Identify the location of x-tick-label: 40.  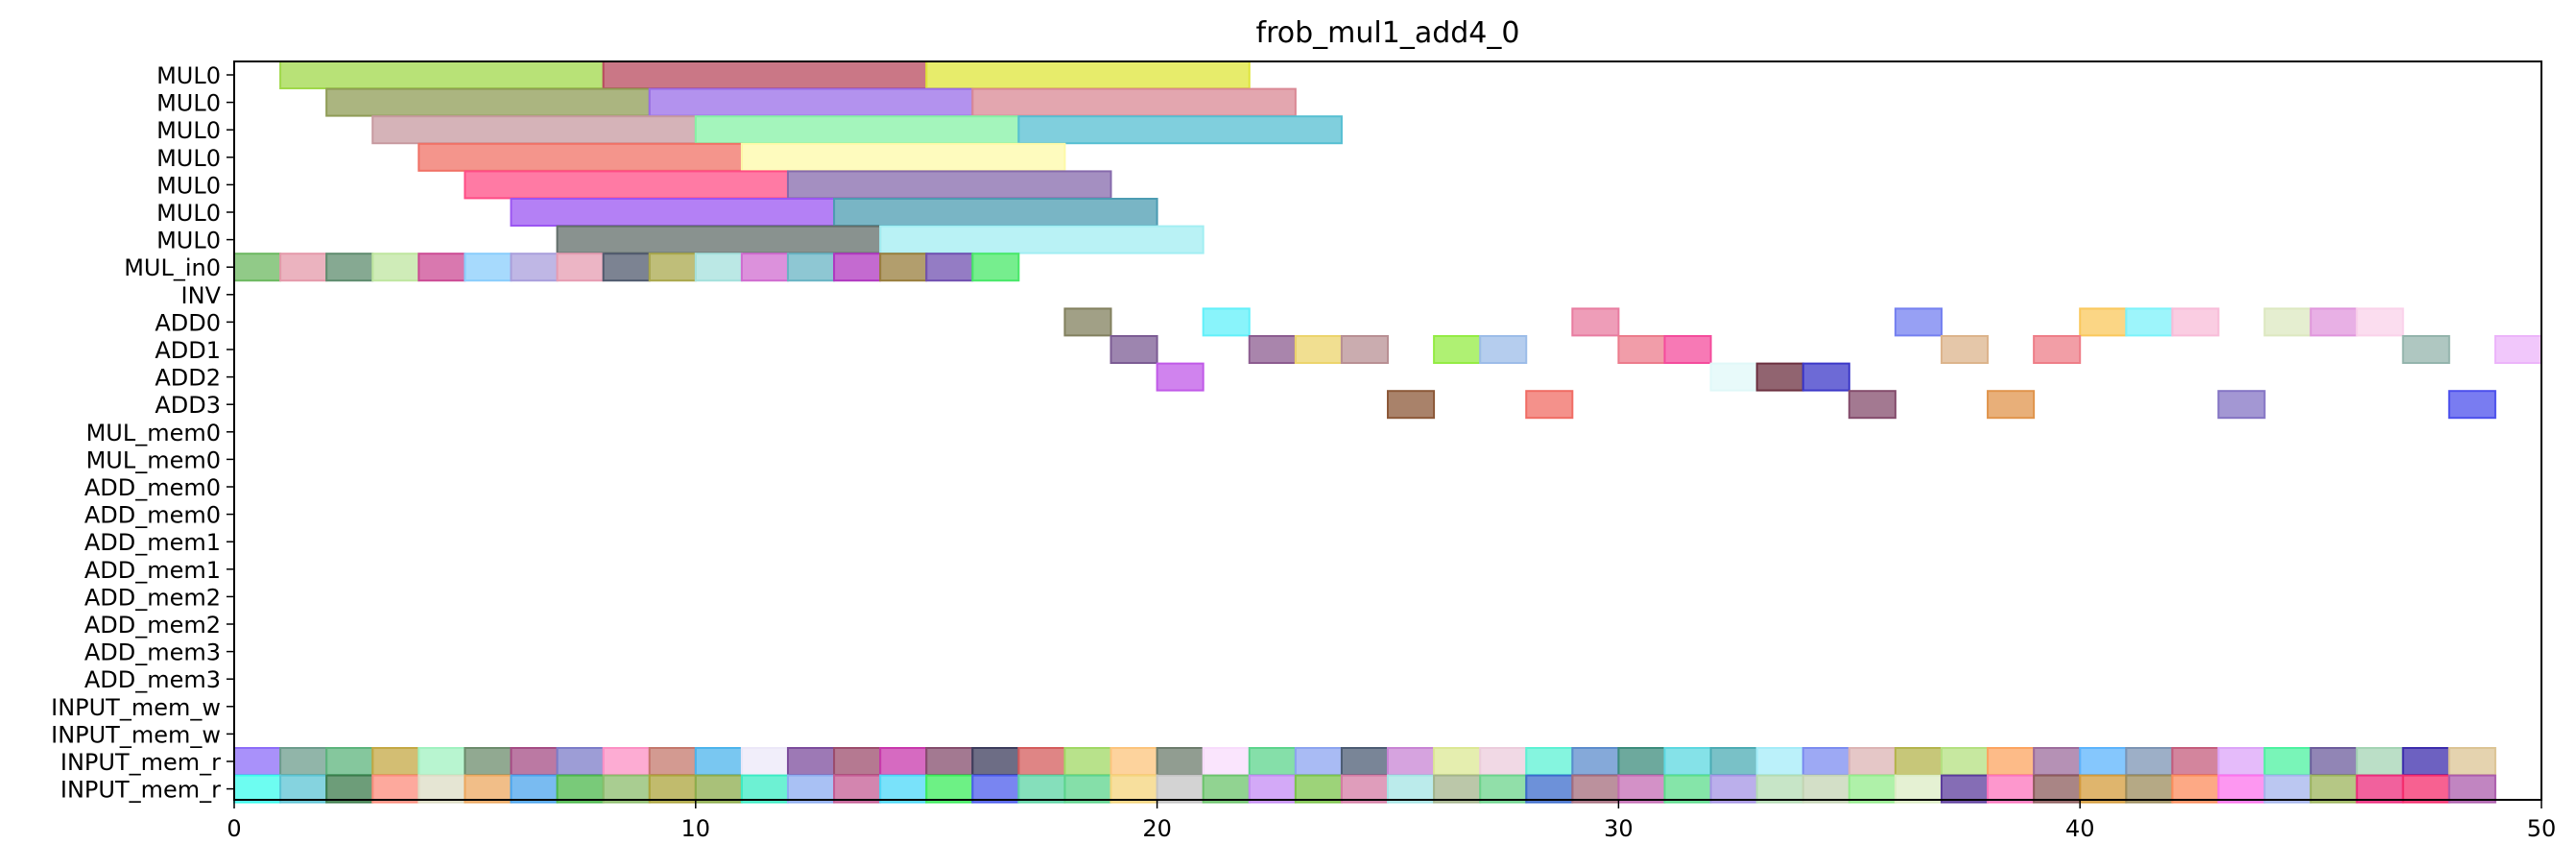
(2080, 828).